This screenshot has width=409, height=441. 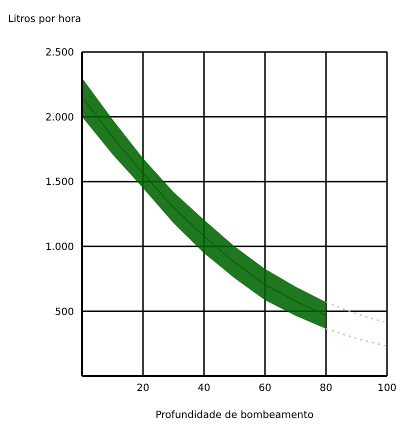 What do you see at coordinates (59, 182) in the screenshot?
I see `y-tick-label: 1.500` at bounding box center [59, 182].